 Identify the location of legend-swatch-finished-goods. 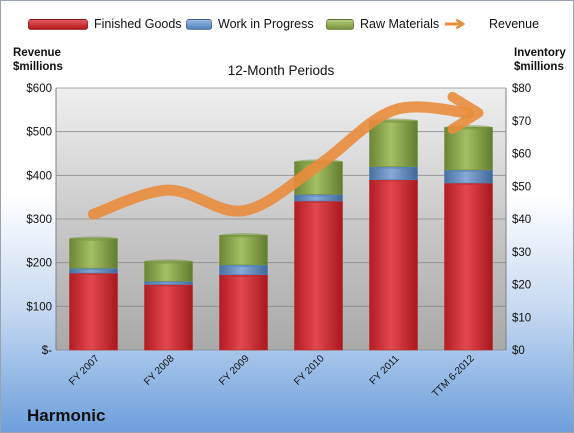
(58, 24).